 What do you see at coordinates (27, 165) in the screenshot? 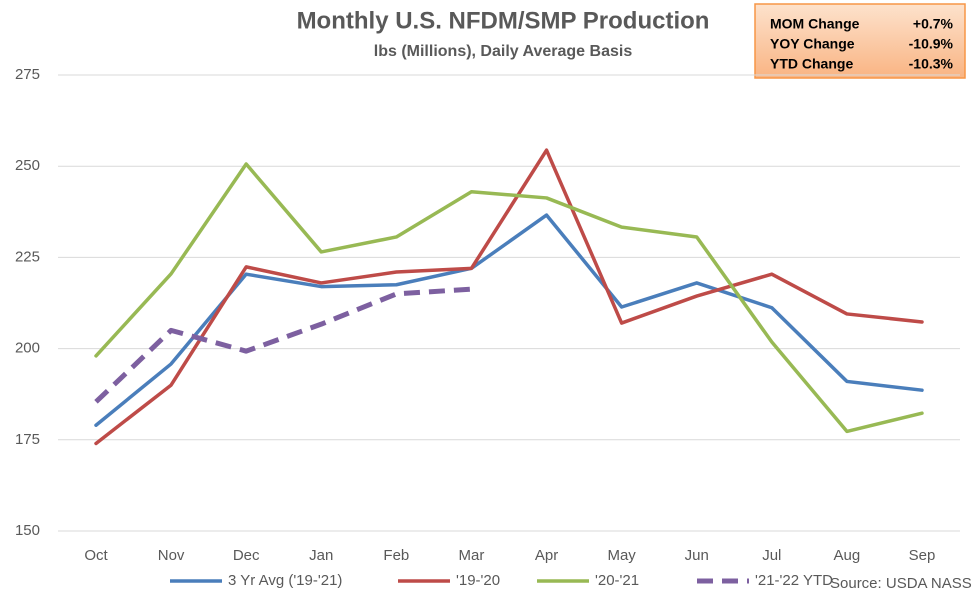
I see `y-tick-label: 250` at bounding box center [27, 165].